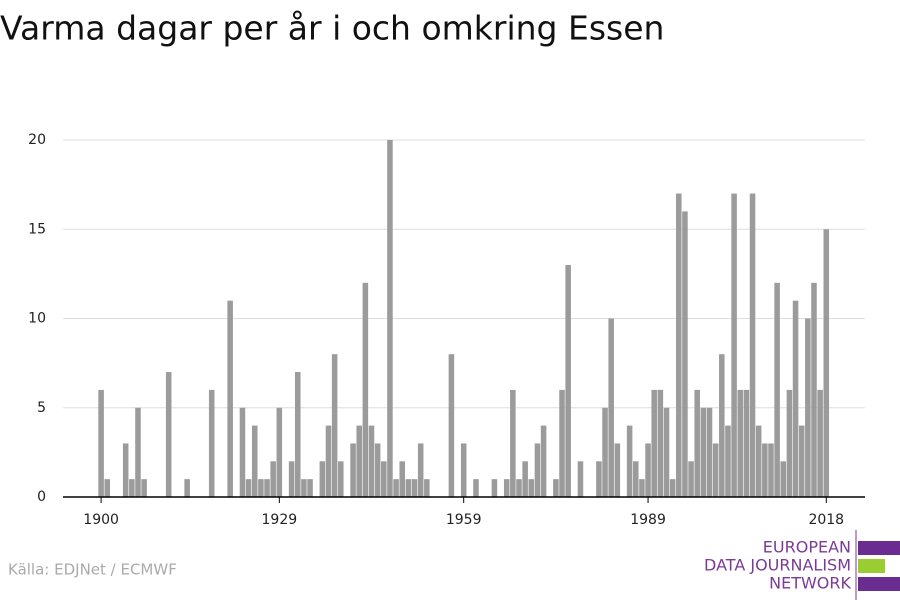  What do you see at coordinates (332, 28) in the screenshot?
I see `chart-title: Varma dagar per år i och omkring Essen` at bounding box center [332, 28].